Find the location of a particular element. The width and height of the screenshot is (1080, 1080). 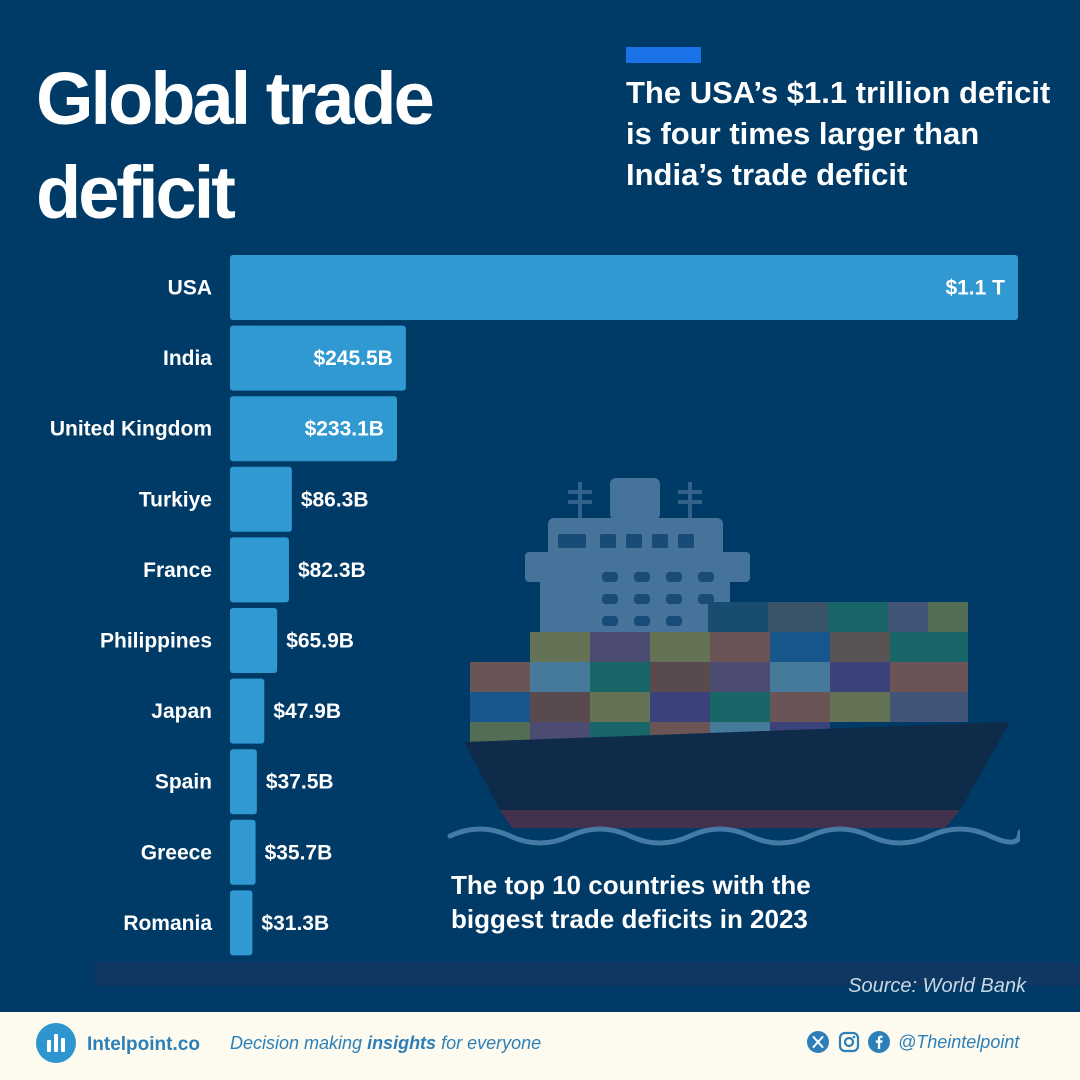

category-label: United Kingdom is located at coordinates (131, 429).